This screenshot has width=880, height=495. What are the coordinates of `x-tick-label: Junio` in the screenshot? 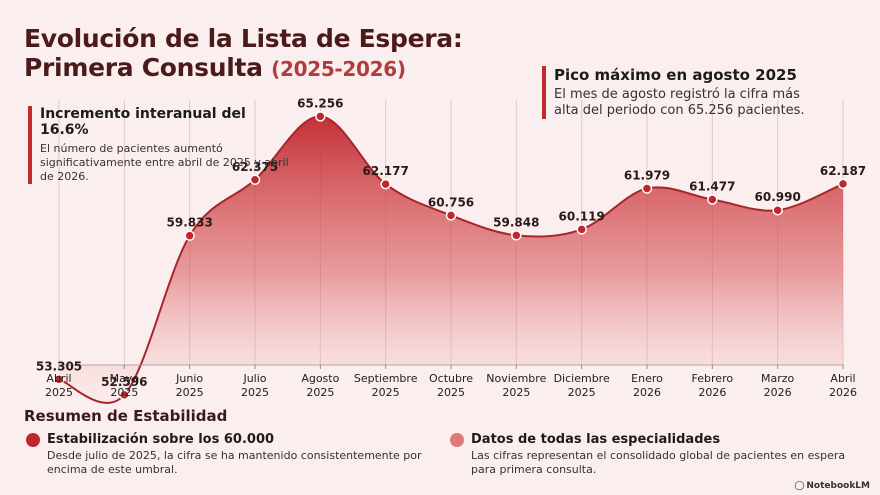 It's located at (189, 378).